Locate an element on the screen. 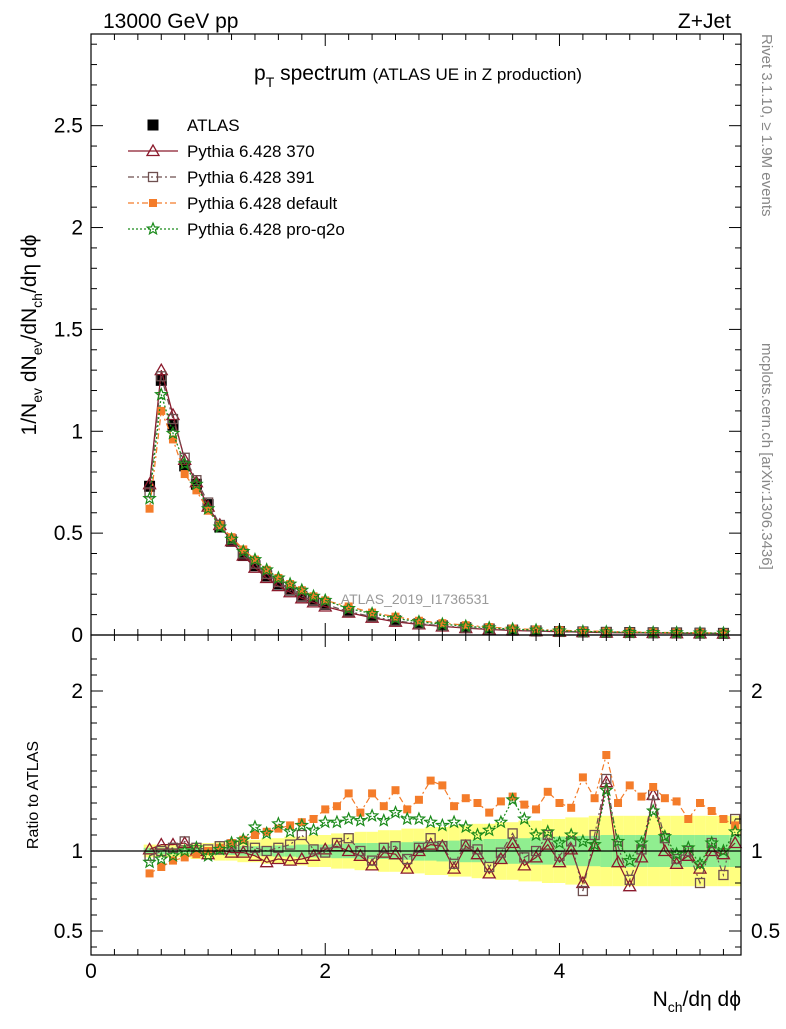 Image resolution: width=786 pixels, height=1029 pixels. legend-entry-pythia-6-428-default: Pythia 6.428 default is located at coordinates (233, 203).